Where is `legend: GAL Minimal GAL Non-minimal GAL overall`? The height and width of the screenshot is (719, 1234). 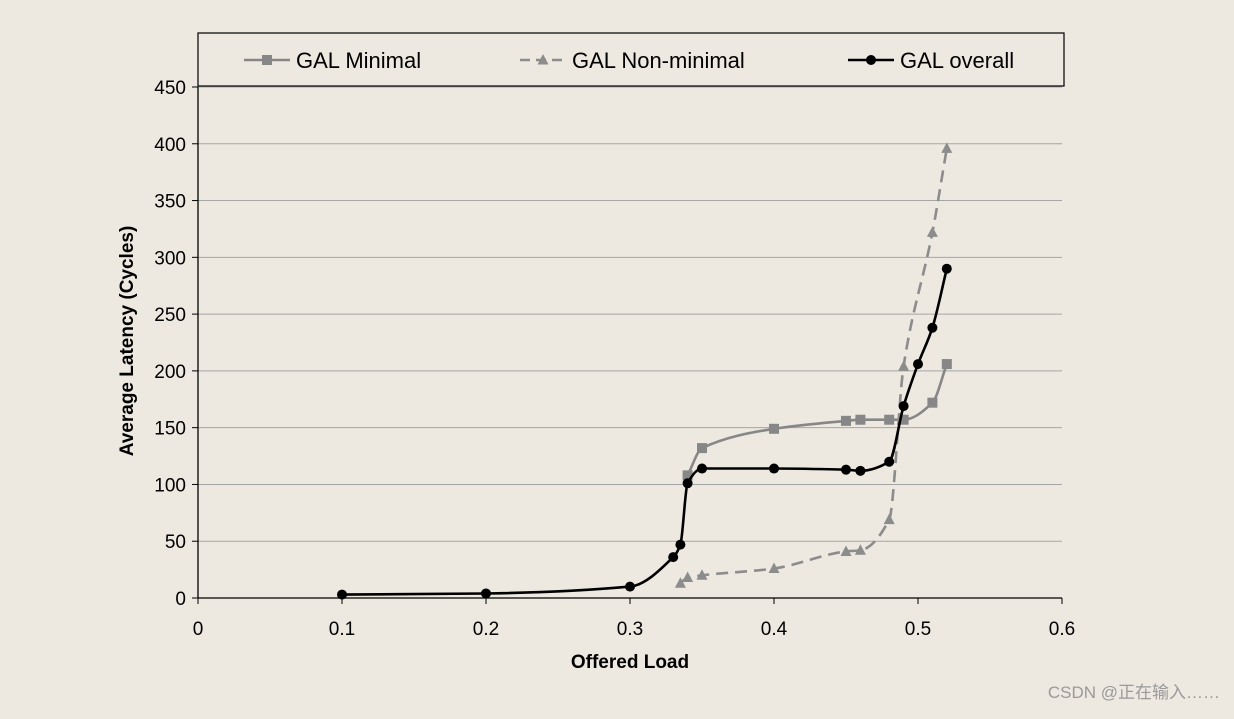 legend: GAL Minimal GAL Non-minimal GAL overall is located at coordinates (631, 59).